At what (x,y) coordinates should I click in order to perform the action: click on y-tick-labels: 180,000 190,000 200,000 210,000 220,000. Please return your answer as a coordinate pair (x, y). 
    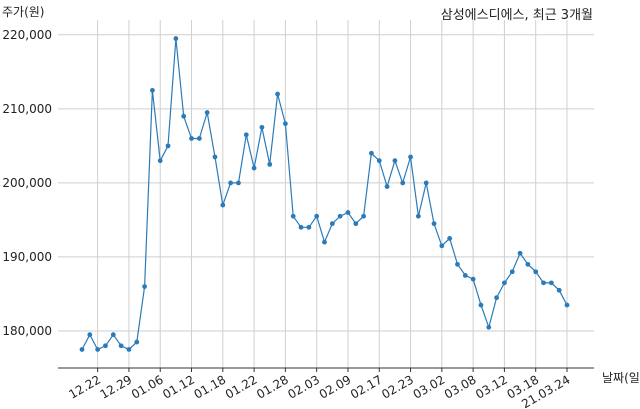
    Looking at the image, I should click on (27, 183).